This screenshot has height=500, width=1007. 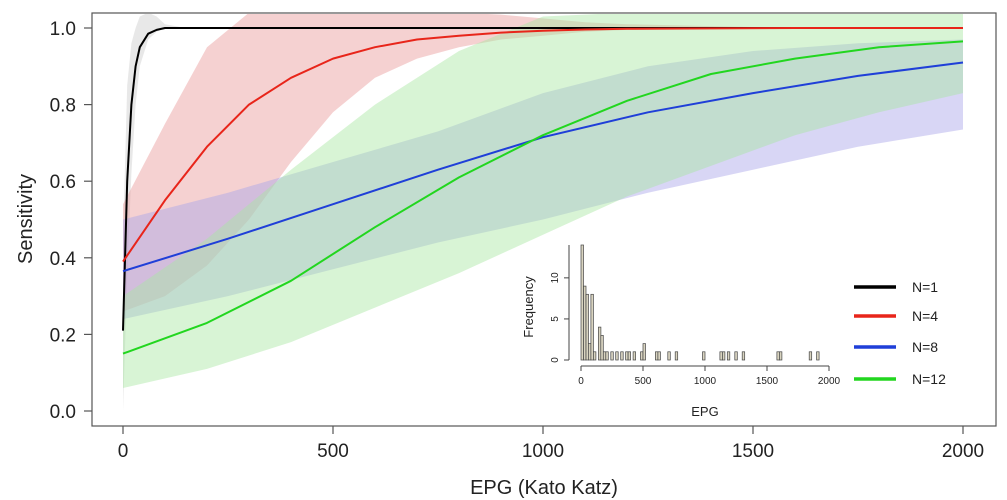 I want to click on y-tick-label: 1.0, so click(x=63, y=29).